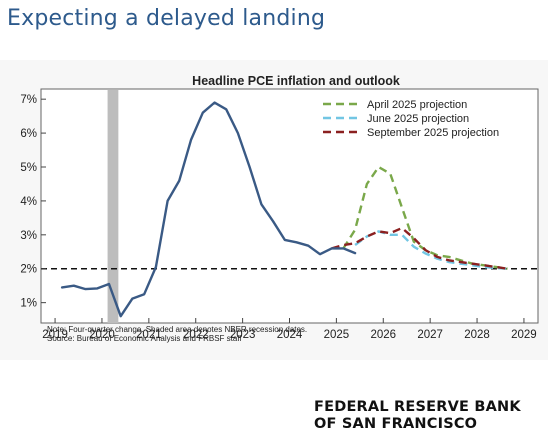 The height and width of the screenshot is (440, 548). Describe the element at coordinates (417, 105) in the screenshot. I see `legend-label: April 2025 projection` at that location.